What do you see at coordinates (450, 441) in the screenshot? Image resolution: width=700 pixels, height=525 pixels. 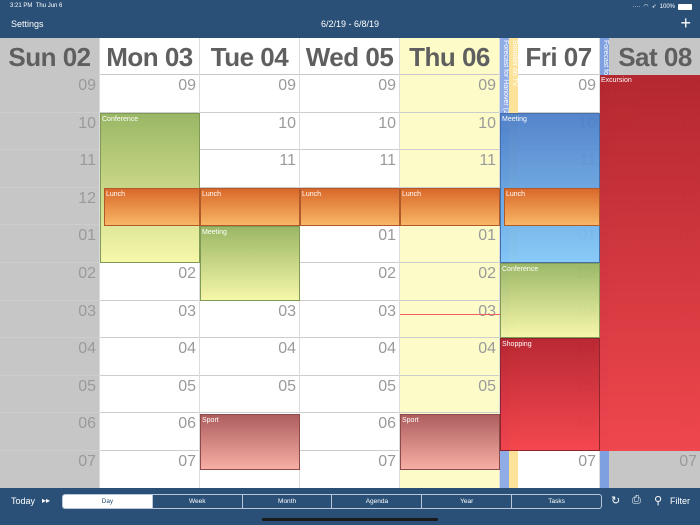 I see `event-sport-thu: Sport` at bounding box center [450, 441].